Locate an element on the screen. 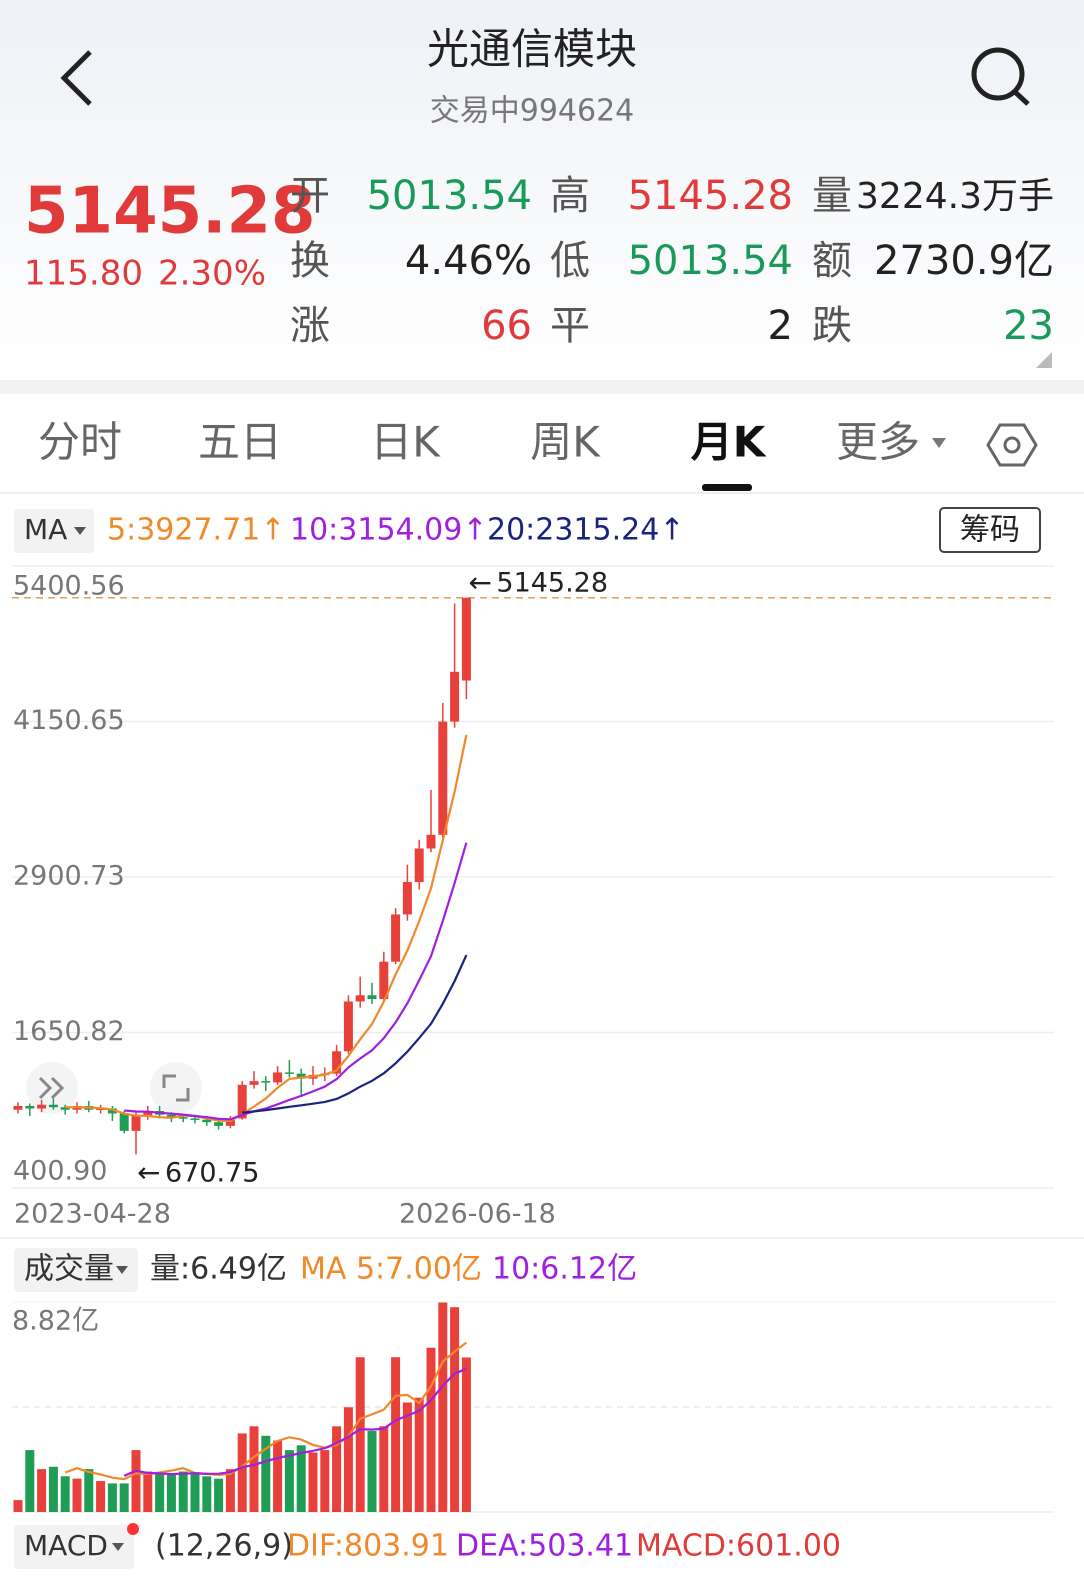 The image size is (1084, 1596). separator is located at coordinates (542, 387).